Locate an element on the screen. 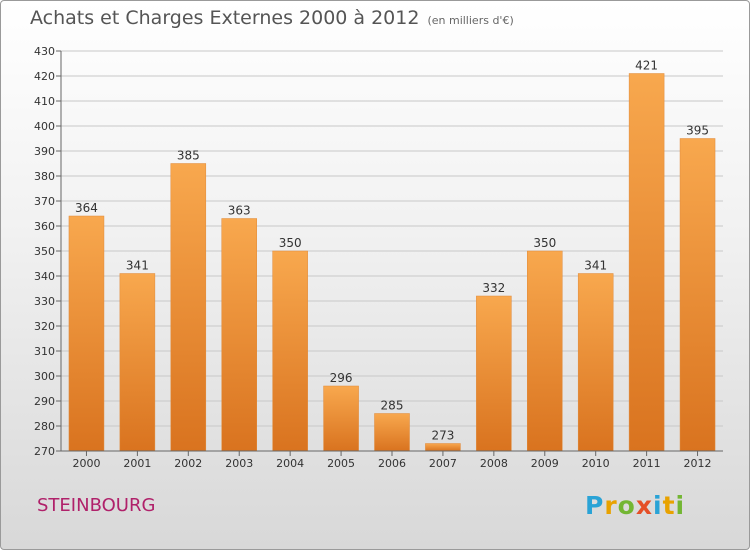 Image resolution: width=750 pixels, height=550 pixels. x-tick-label: 2006 is located at coordinates (392, 463).